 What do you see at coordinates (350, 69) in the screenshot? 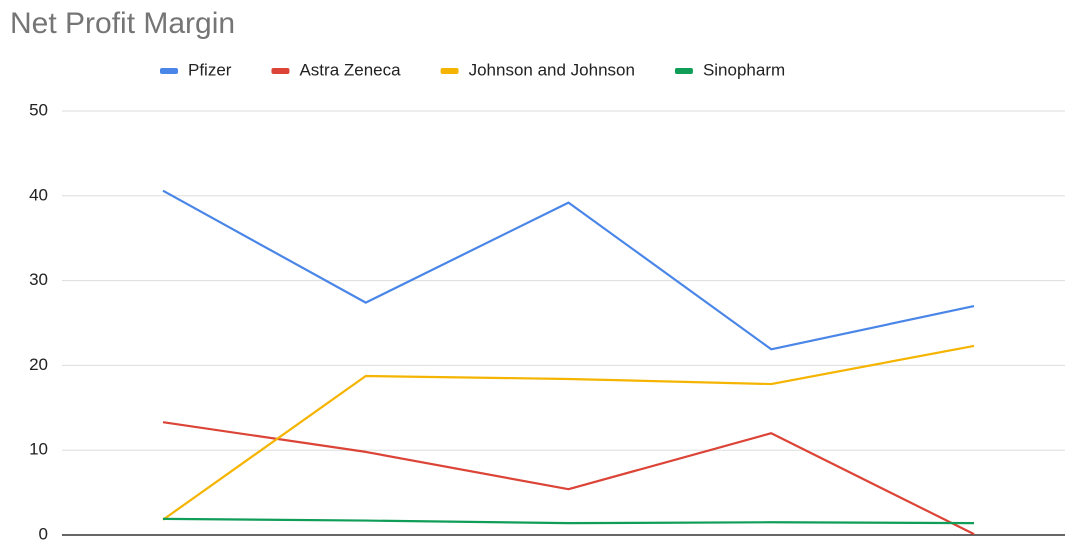
I see `legend-label: Astra Zeneca` at bounding box center [350, 69].